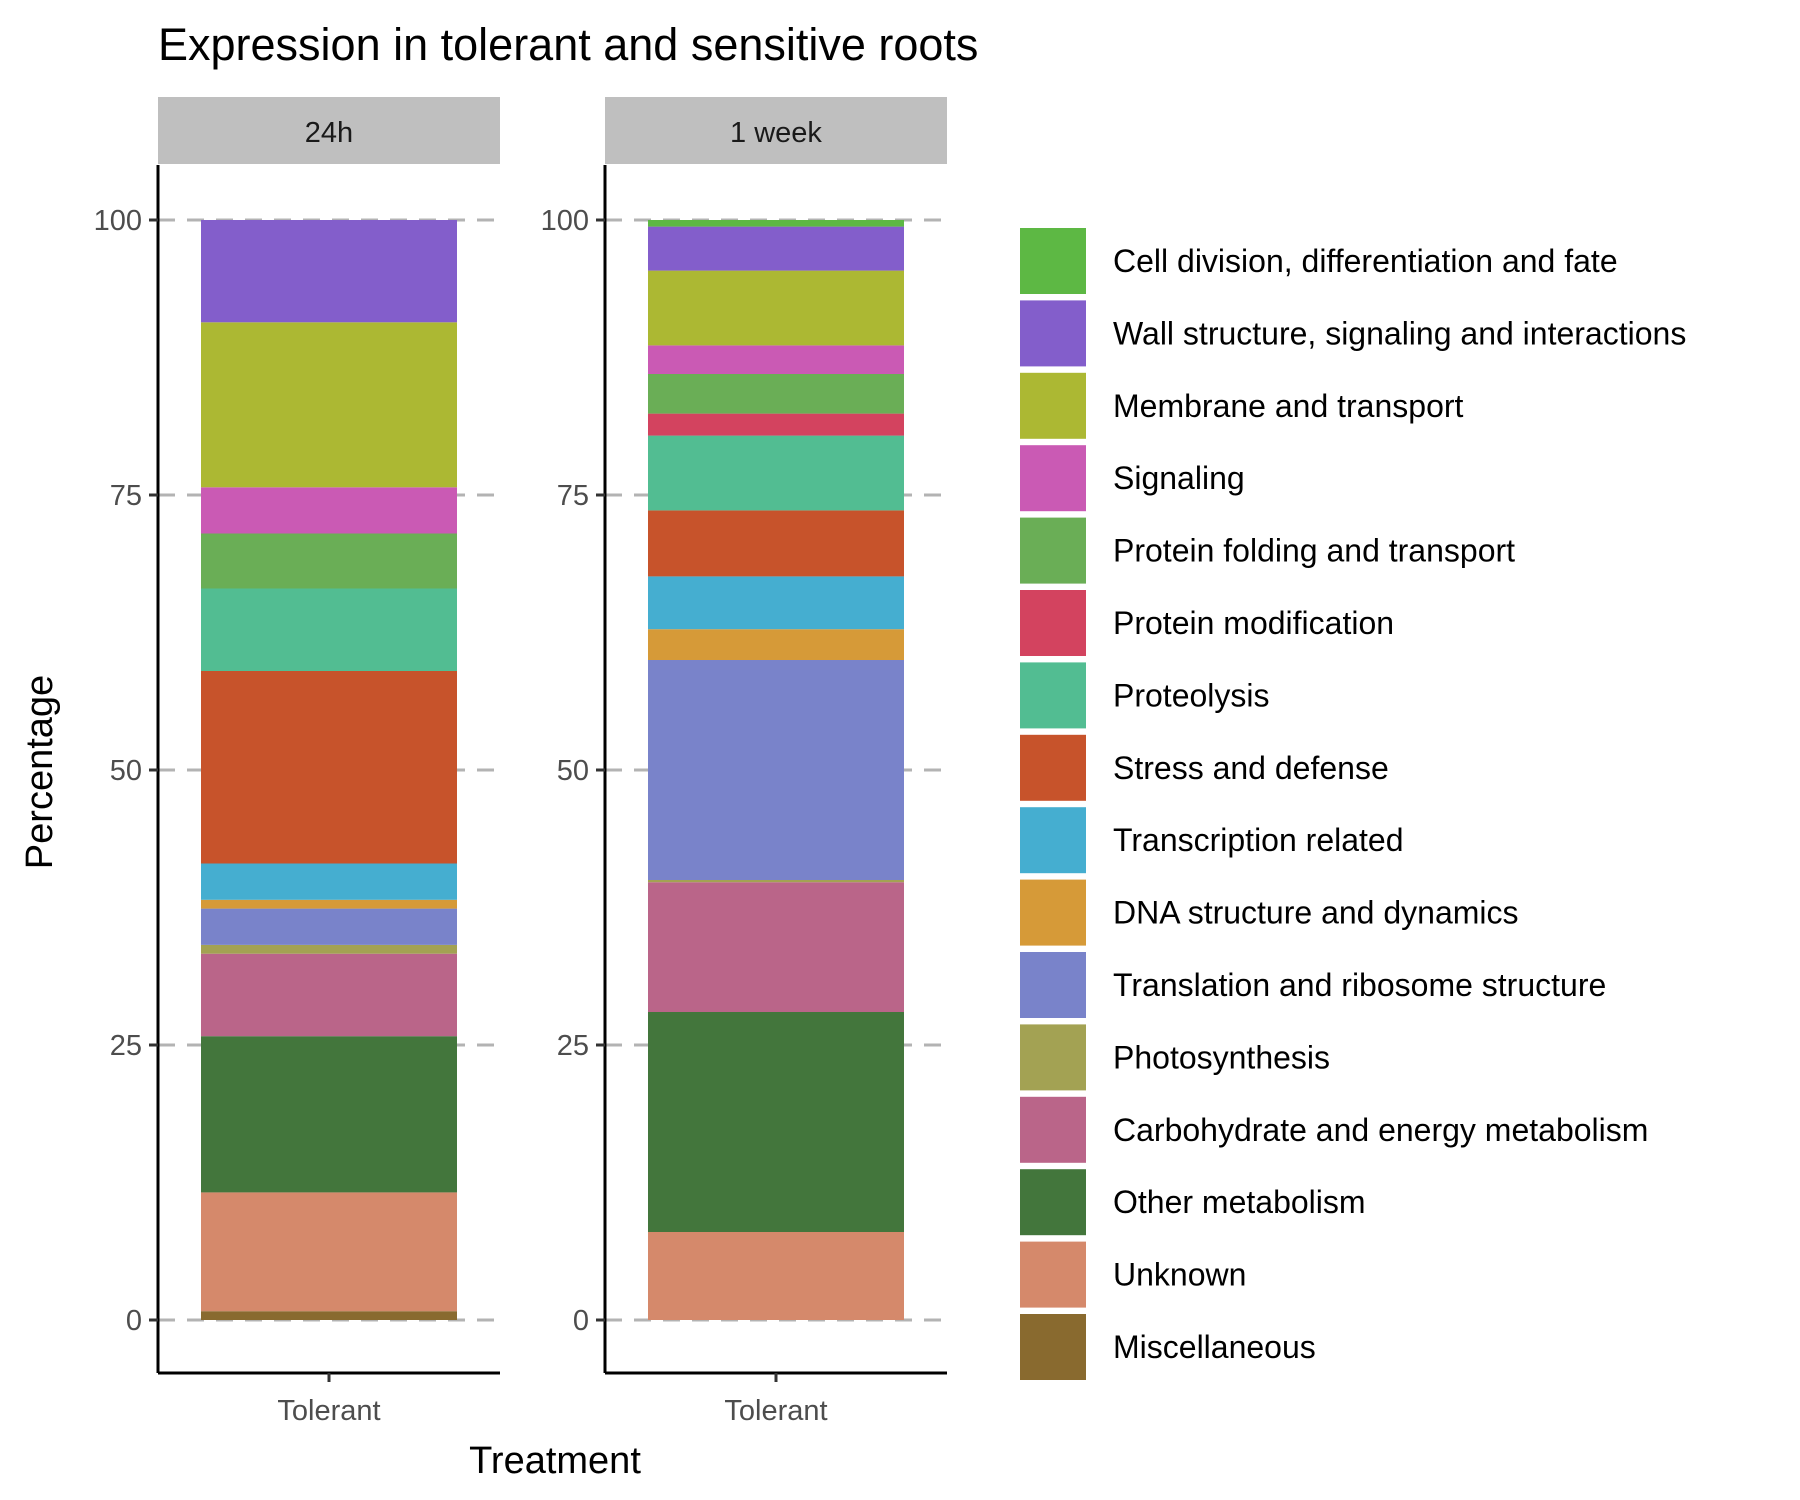  What do you see at coordinates (1288, 406) in the screenshot?
I see `legend-label: Membrane and transport` at bounding box center [1288, 406].